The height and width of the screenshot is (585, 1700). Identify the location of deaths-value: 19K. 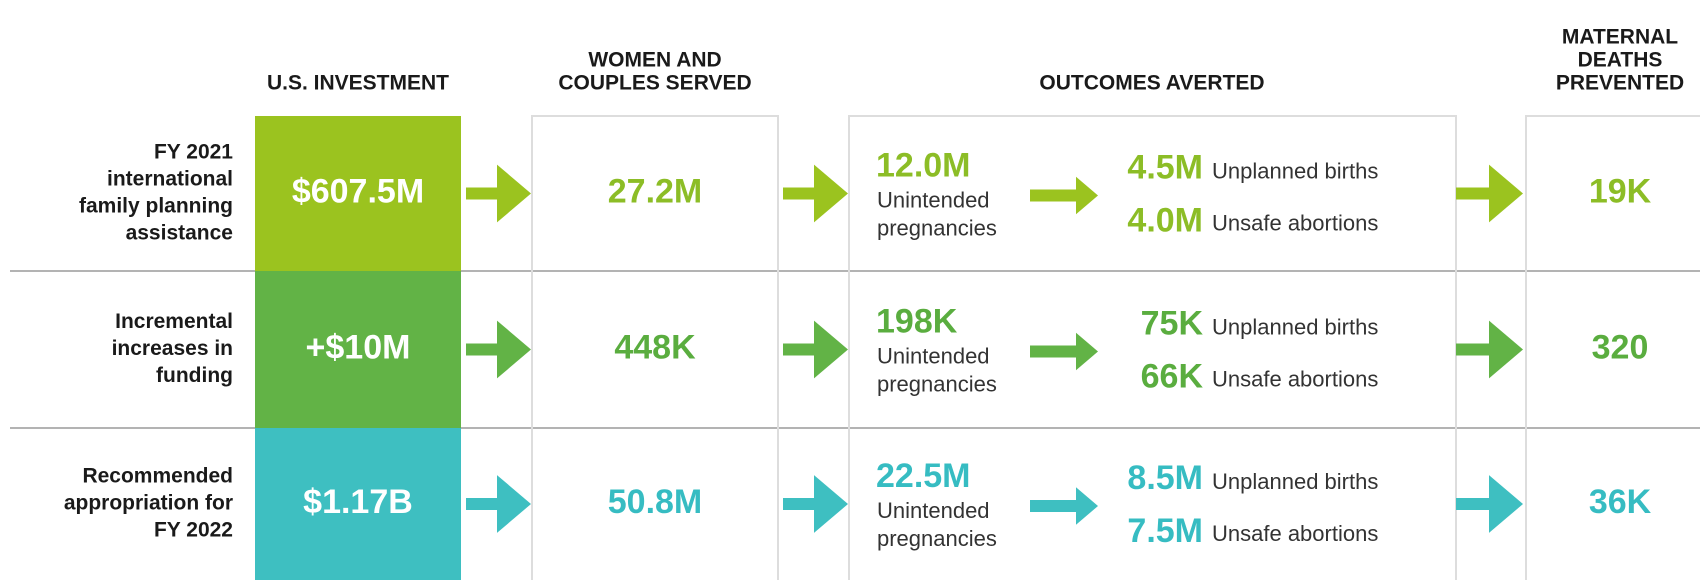
(1620, 191).